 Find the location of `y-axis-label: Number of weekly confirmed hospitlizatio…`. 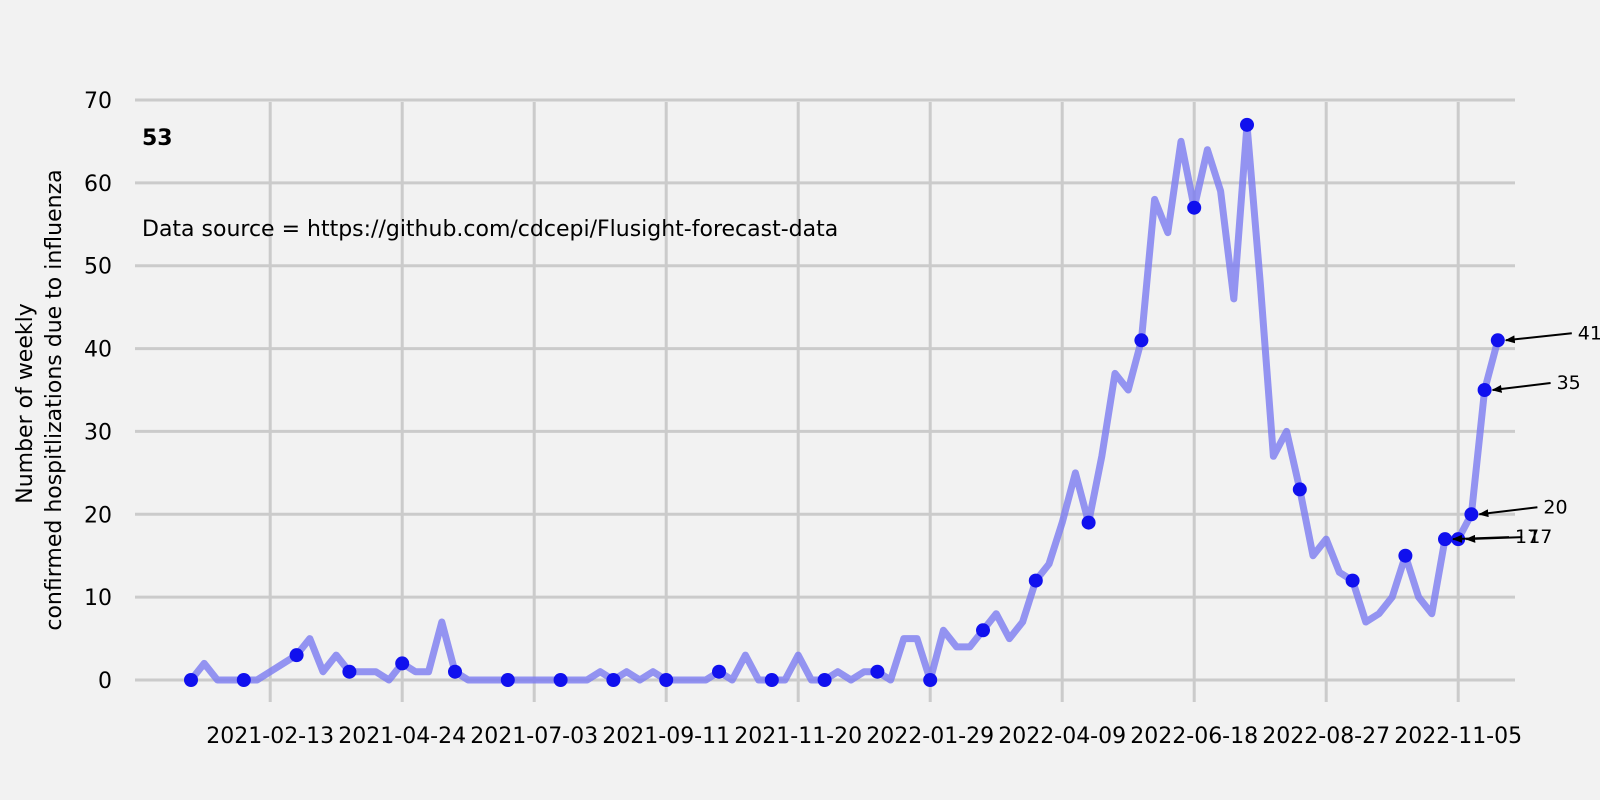

y-axis-label: Number of weekly confirmed hospitlizatio… is located at coordinates (40, 399).